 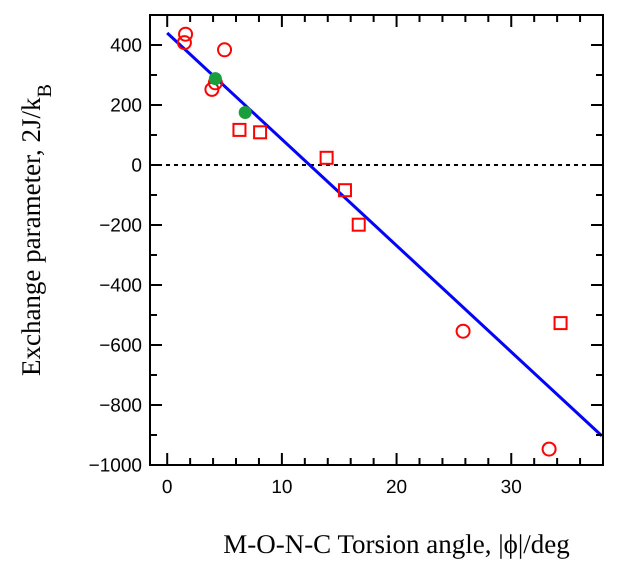 What do you see at coordinates (136, 166) in the screenshot?
I see `y-tick-label: 0` at bounding box center [136, 166].